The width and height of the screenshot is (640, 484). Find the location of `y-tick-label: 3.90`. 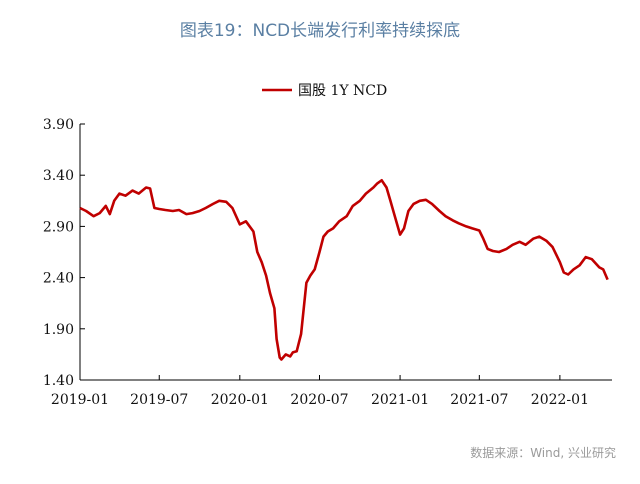

y-tick-label: 3.90 is located at coordinates (58, 125).